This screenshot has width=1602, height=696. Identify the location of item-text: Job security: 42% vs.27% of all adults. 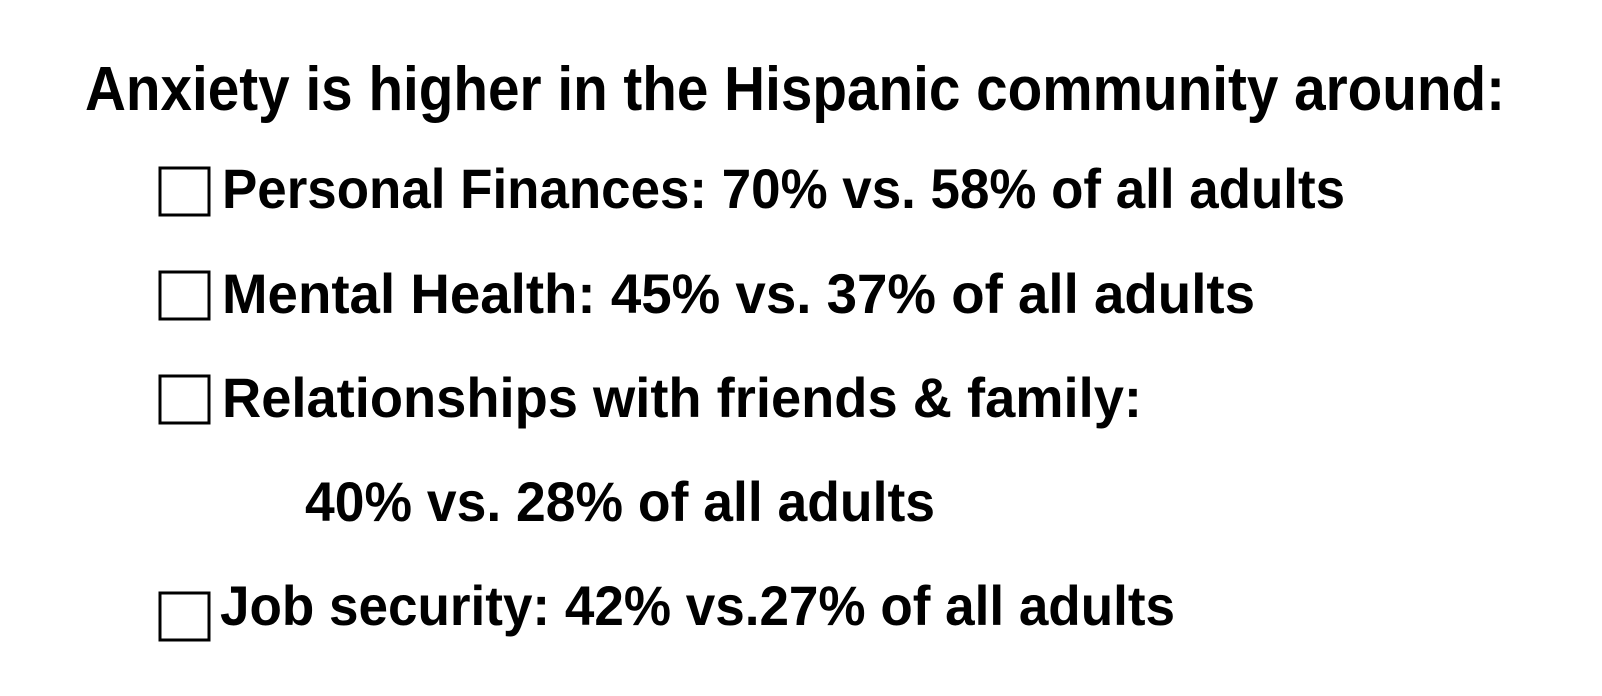
(697, 605).